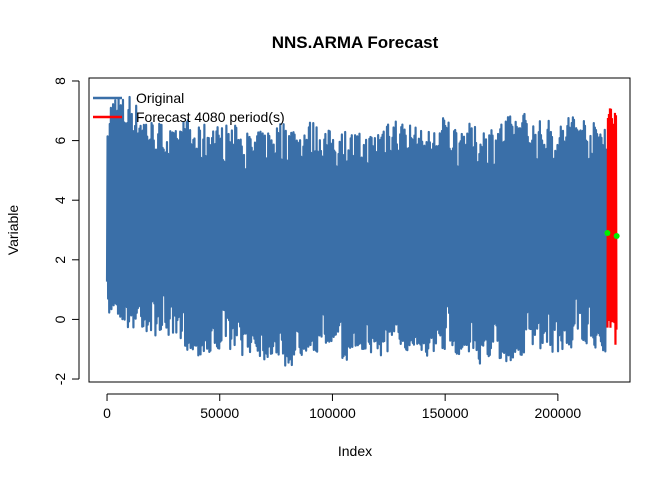 This screenshot has height=485, width=672. What do you see at coordinates (60, 81) in the screenshot?
I see `y-tick-label: 8` at bounding box center [60, 81].